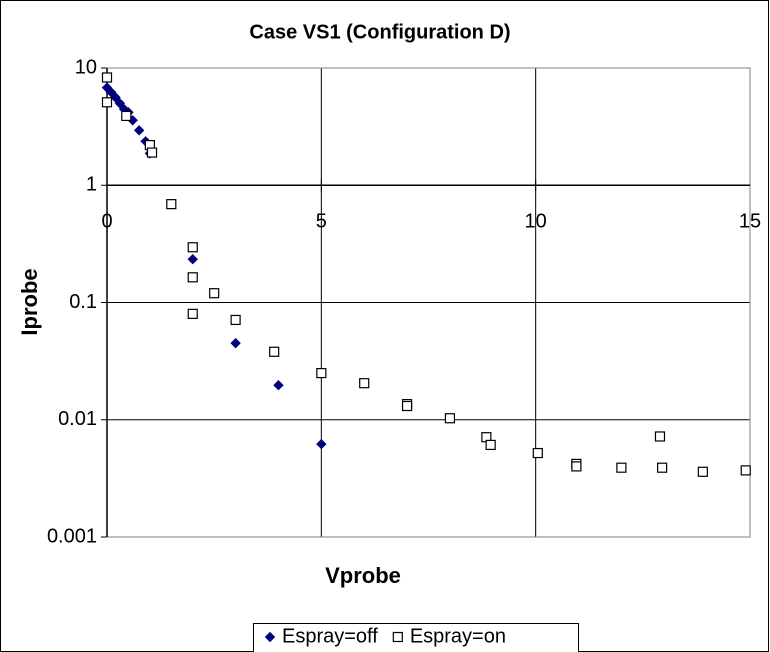 This screenshot has height=652, width=770. I want to click on legend-label: Espray=on, so click(458, 636).